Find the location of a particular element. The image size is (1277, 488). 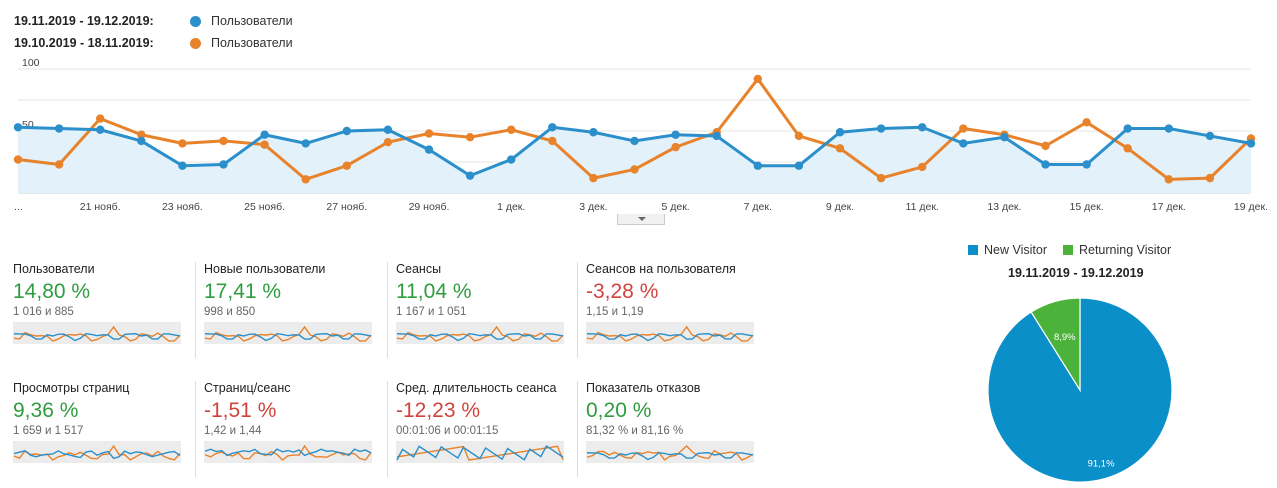

x-tick-label: 21 нояб. is located at coordinates (100, 207).